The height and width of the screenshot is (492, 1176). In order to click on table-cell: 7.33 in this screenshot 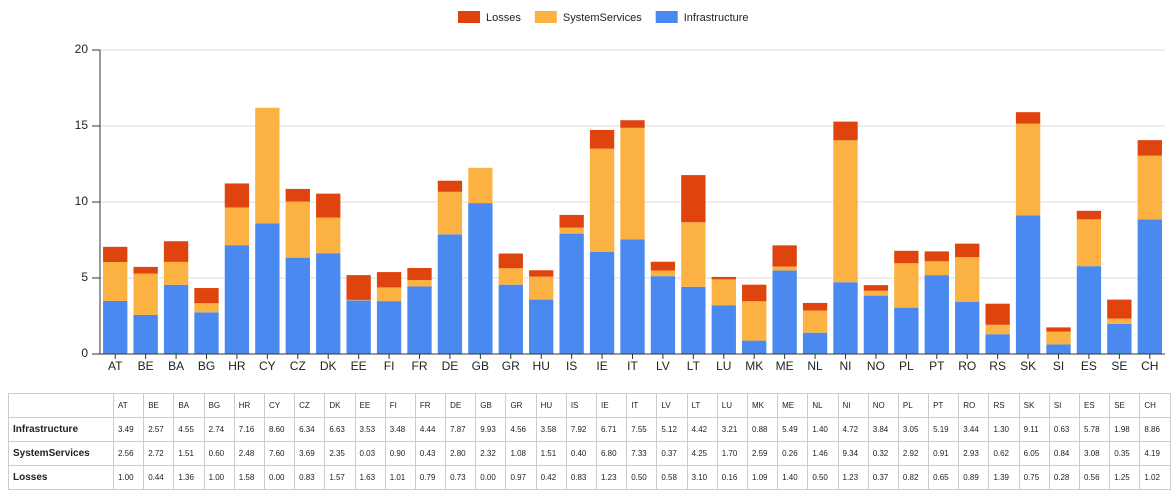, I will do `click(642, 453)`.